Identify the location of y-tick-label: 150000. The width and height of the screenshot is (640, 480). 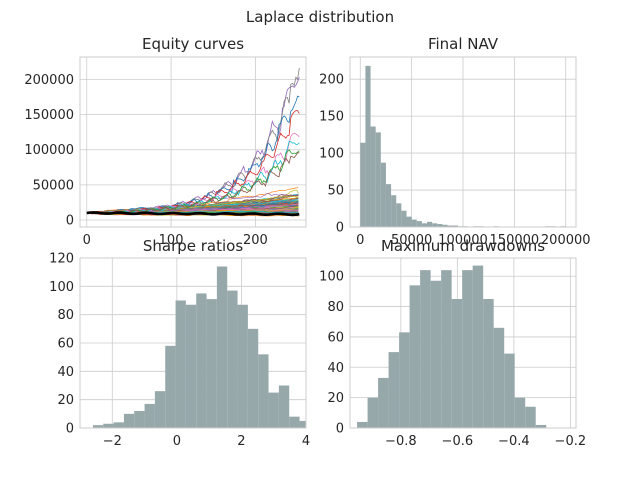
(49, 115).